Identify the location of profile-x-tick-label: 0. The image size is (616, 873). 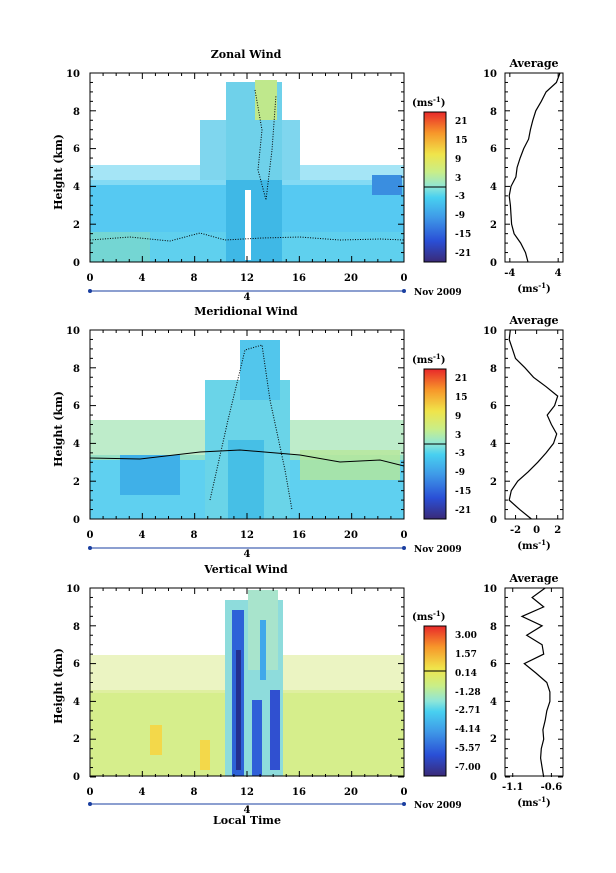
(536, 530).